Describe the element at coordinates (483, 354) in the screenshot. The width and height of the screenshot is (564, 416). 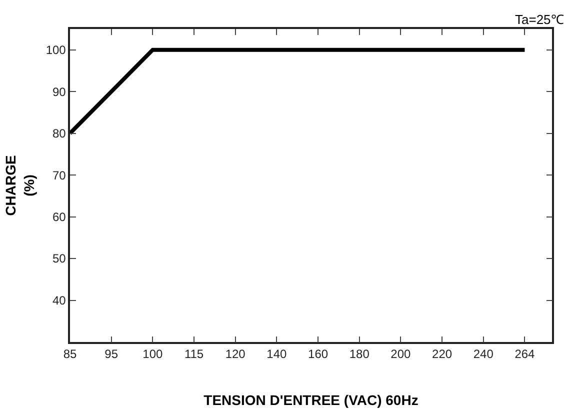
I see `x-tick-label: 240` at that location.